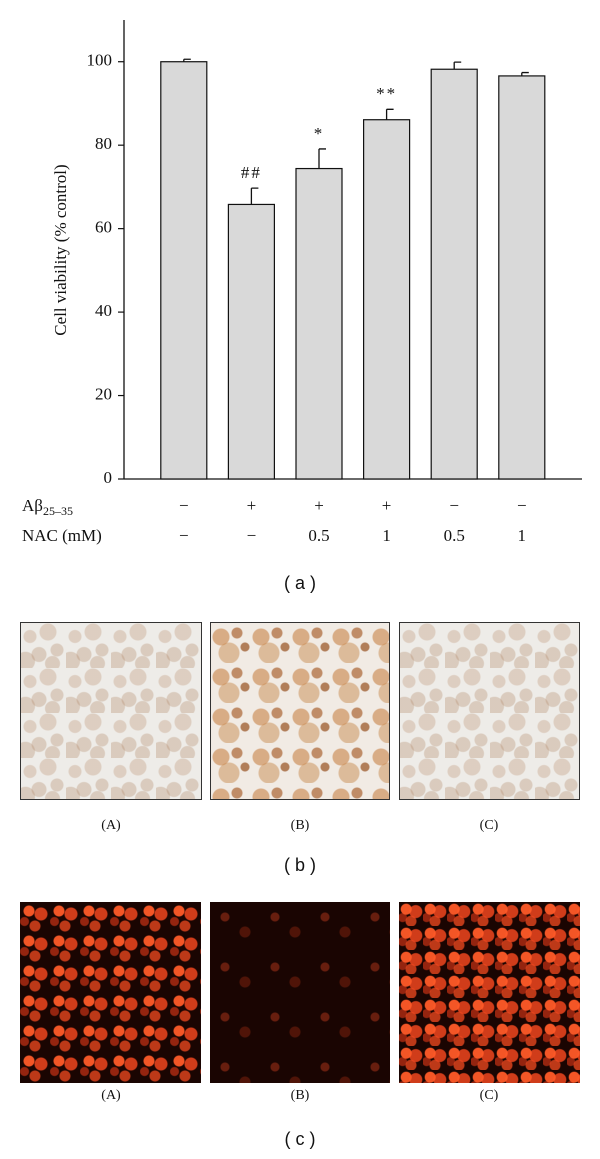 This screenshot has height=1159, width=600. What do you see at coordinates (108, 477) in the screenshot?
I see `y-tick-label: 0` at bounding box center [108, 477].